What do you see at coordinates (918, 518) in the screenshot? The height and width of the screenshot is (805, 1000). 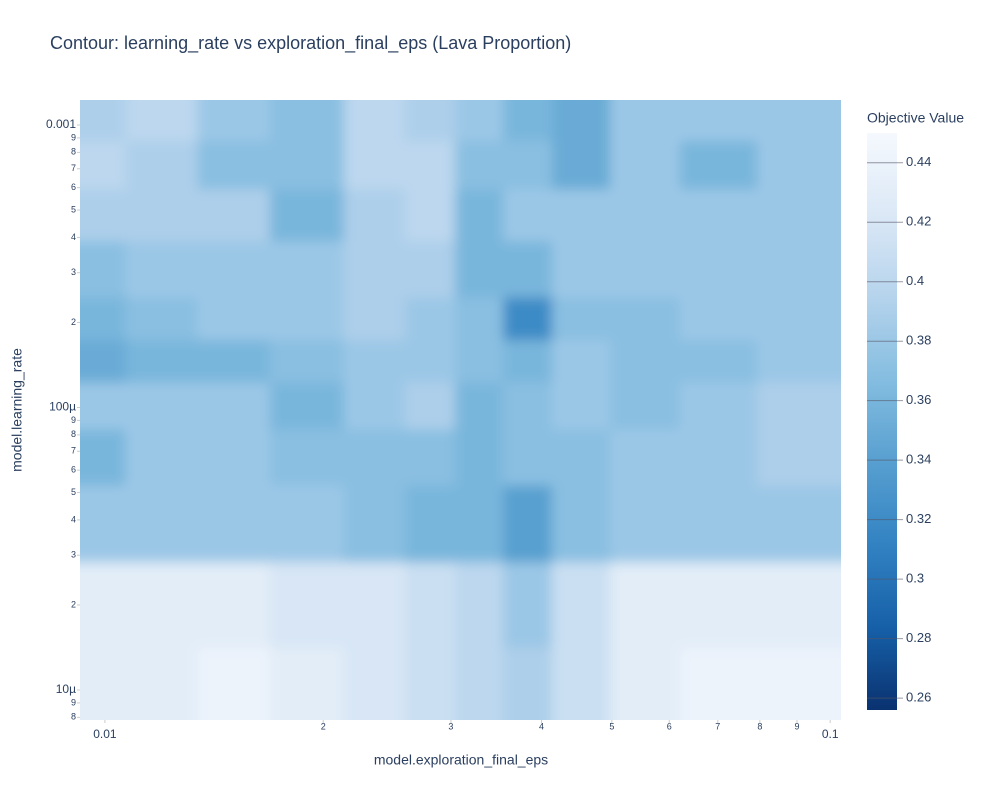 I see `colorbar-tick-label: 0.32` at bounding box center [918, 518].